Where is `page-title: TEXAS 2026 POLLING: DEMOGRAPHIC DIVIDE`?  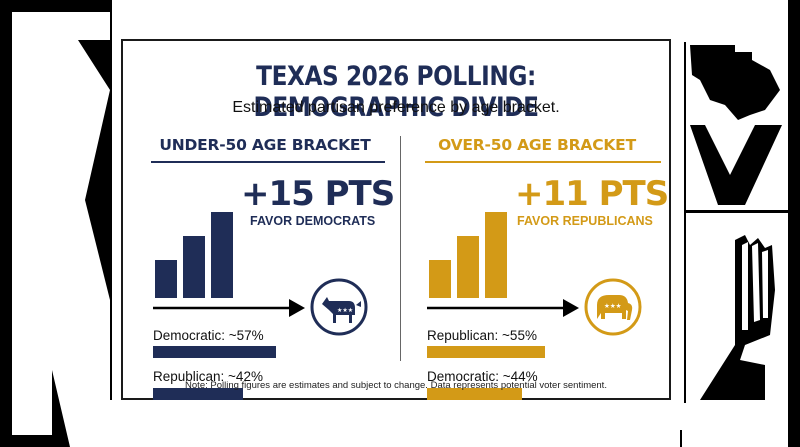
page-title: TEXAS 2026 POLLING: DEMOGRAPHIC DIVIDE is located at coordinates (396, 92).